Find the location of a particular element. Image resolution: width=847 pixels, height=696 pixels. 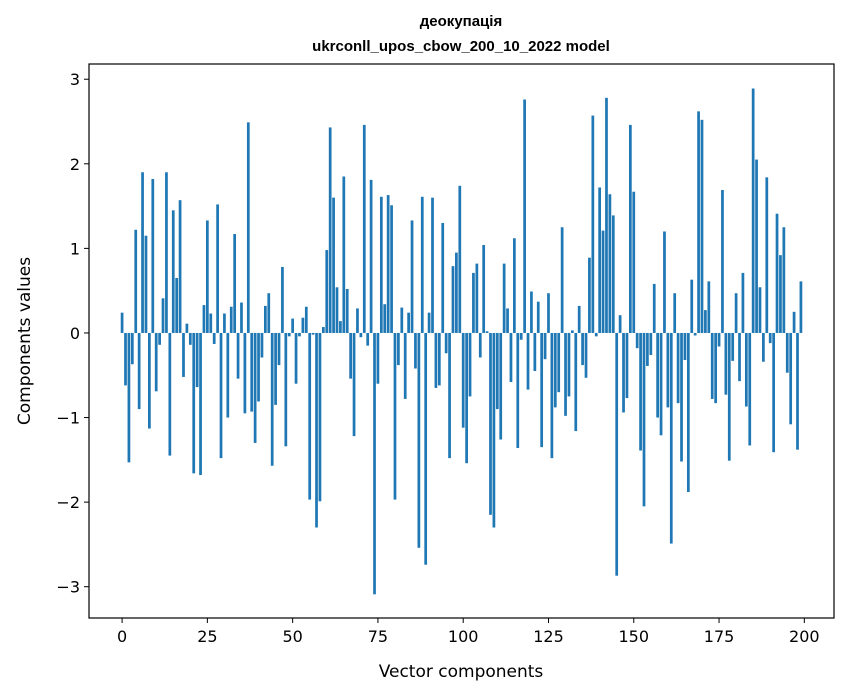

x-axis-ticks: 0 25 50 75 100 125 150 175 200 is located at coordinates (468, 632).